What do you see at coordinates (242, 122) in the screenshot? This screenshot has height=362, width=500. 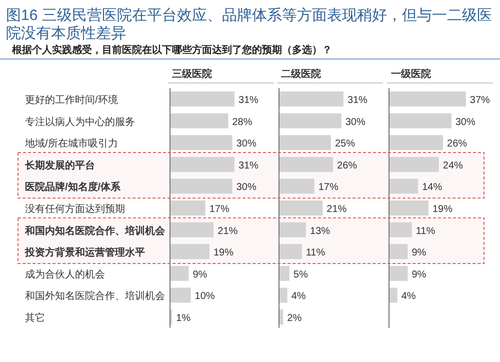 I see `data-label: 28%` at bounding box center [242, 122].